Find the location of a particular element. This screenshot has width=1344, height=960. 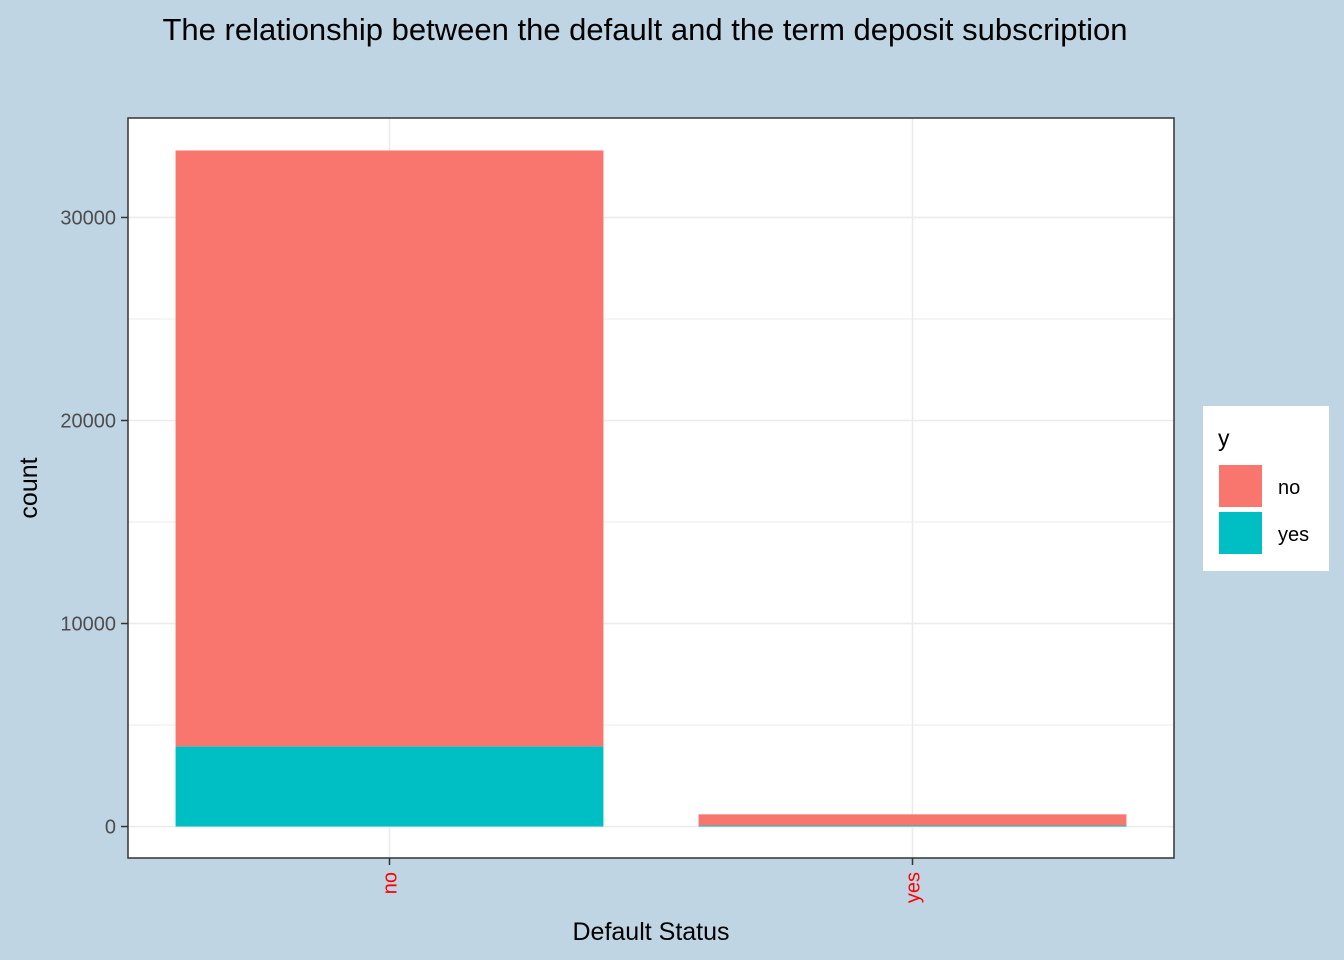

legend-label-no: no is located at coordinates (1289, 488).